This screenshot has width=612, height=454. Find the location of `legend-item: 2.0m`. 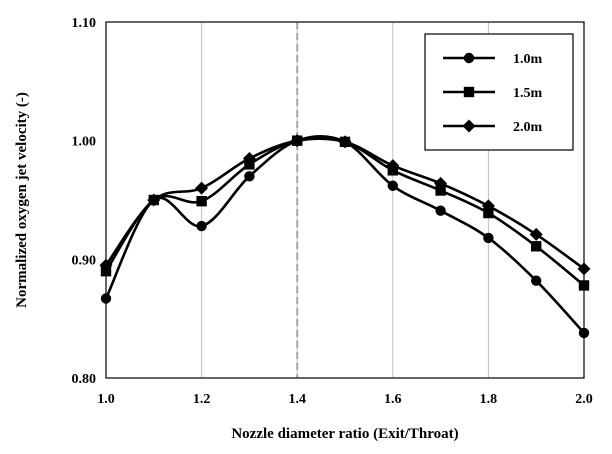

legend-item: 2.0m is located at coordinates (493, 127).